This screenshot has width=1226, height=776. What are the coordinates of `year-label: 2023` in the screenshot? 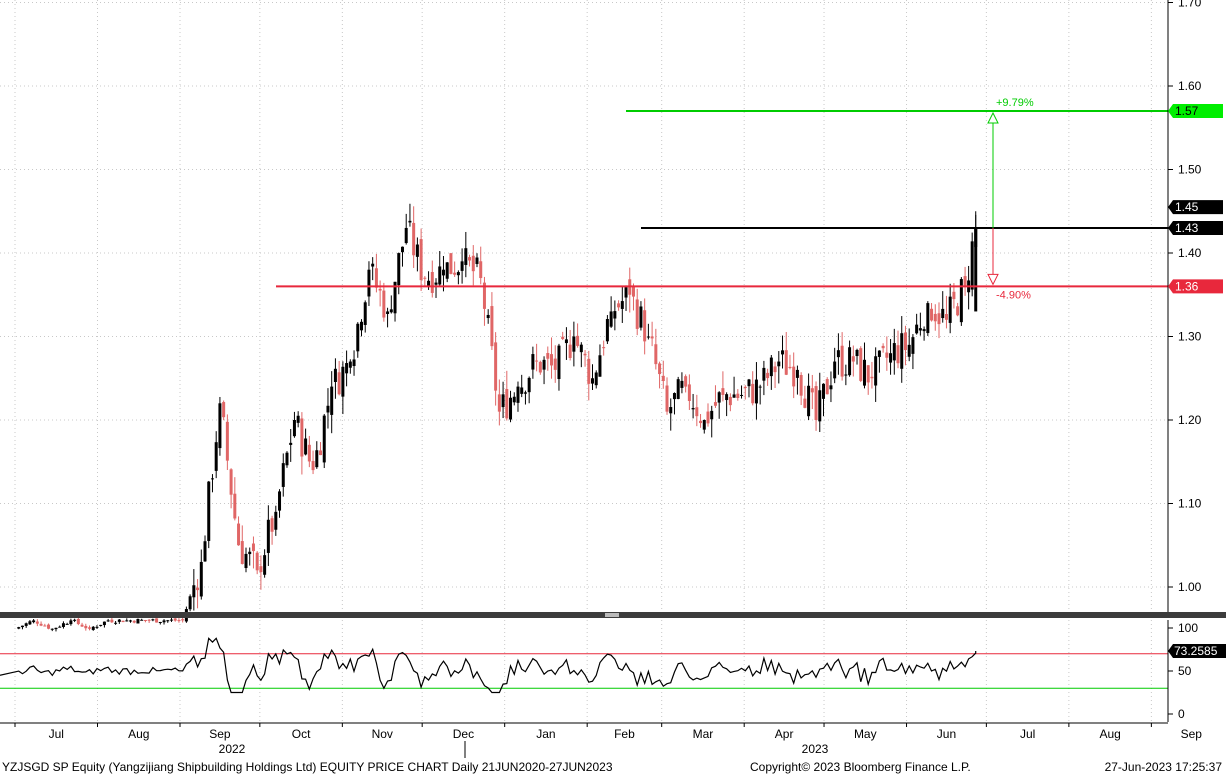 It's located at (815, 749).